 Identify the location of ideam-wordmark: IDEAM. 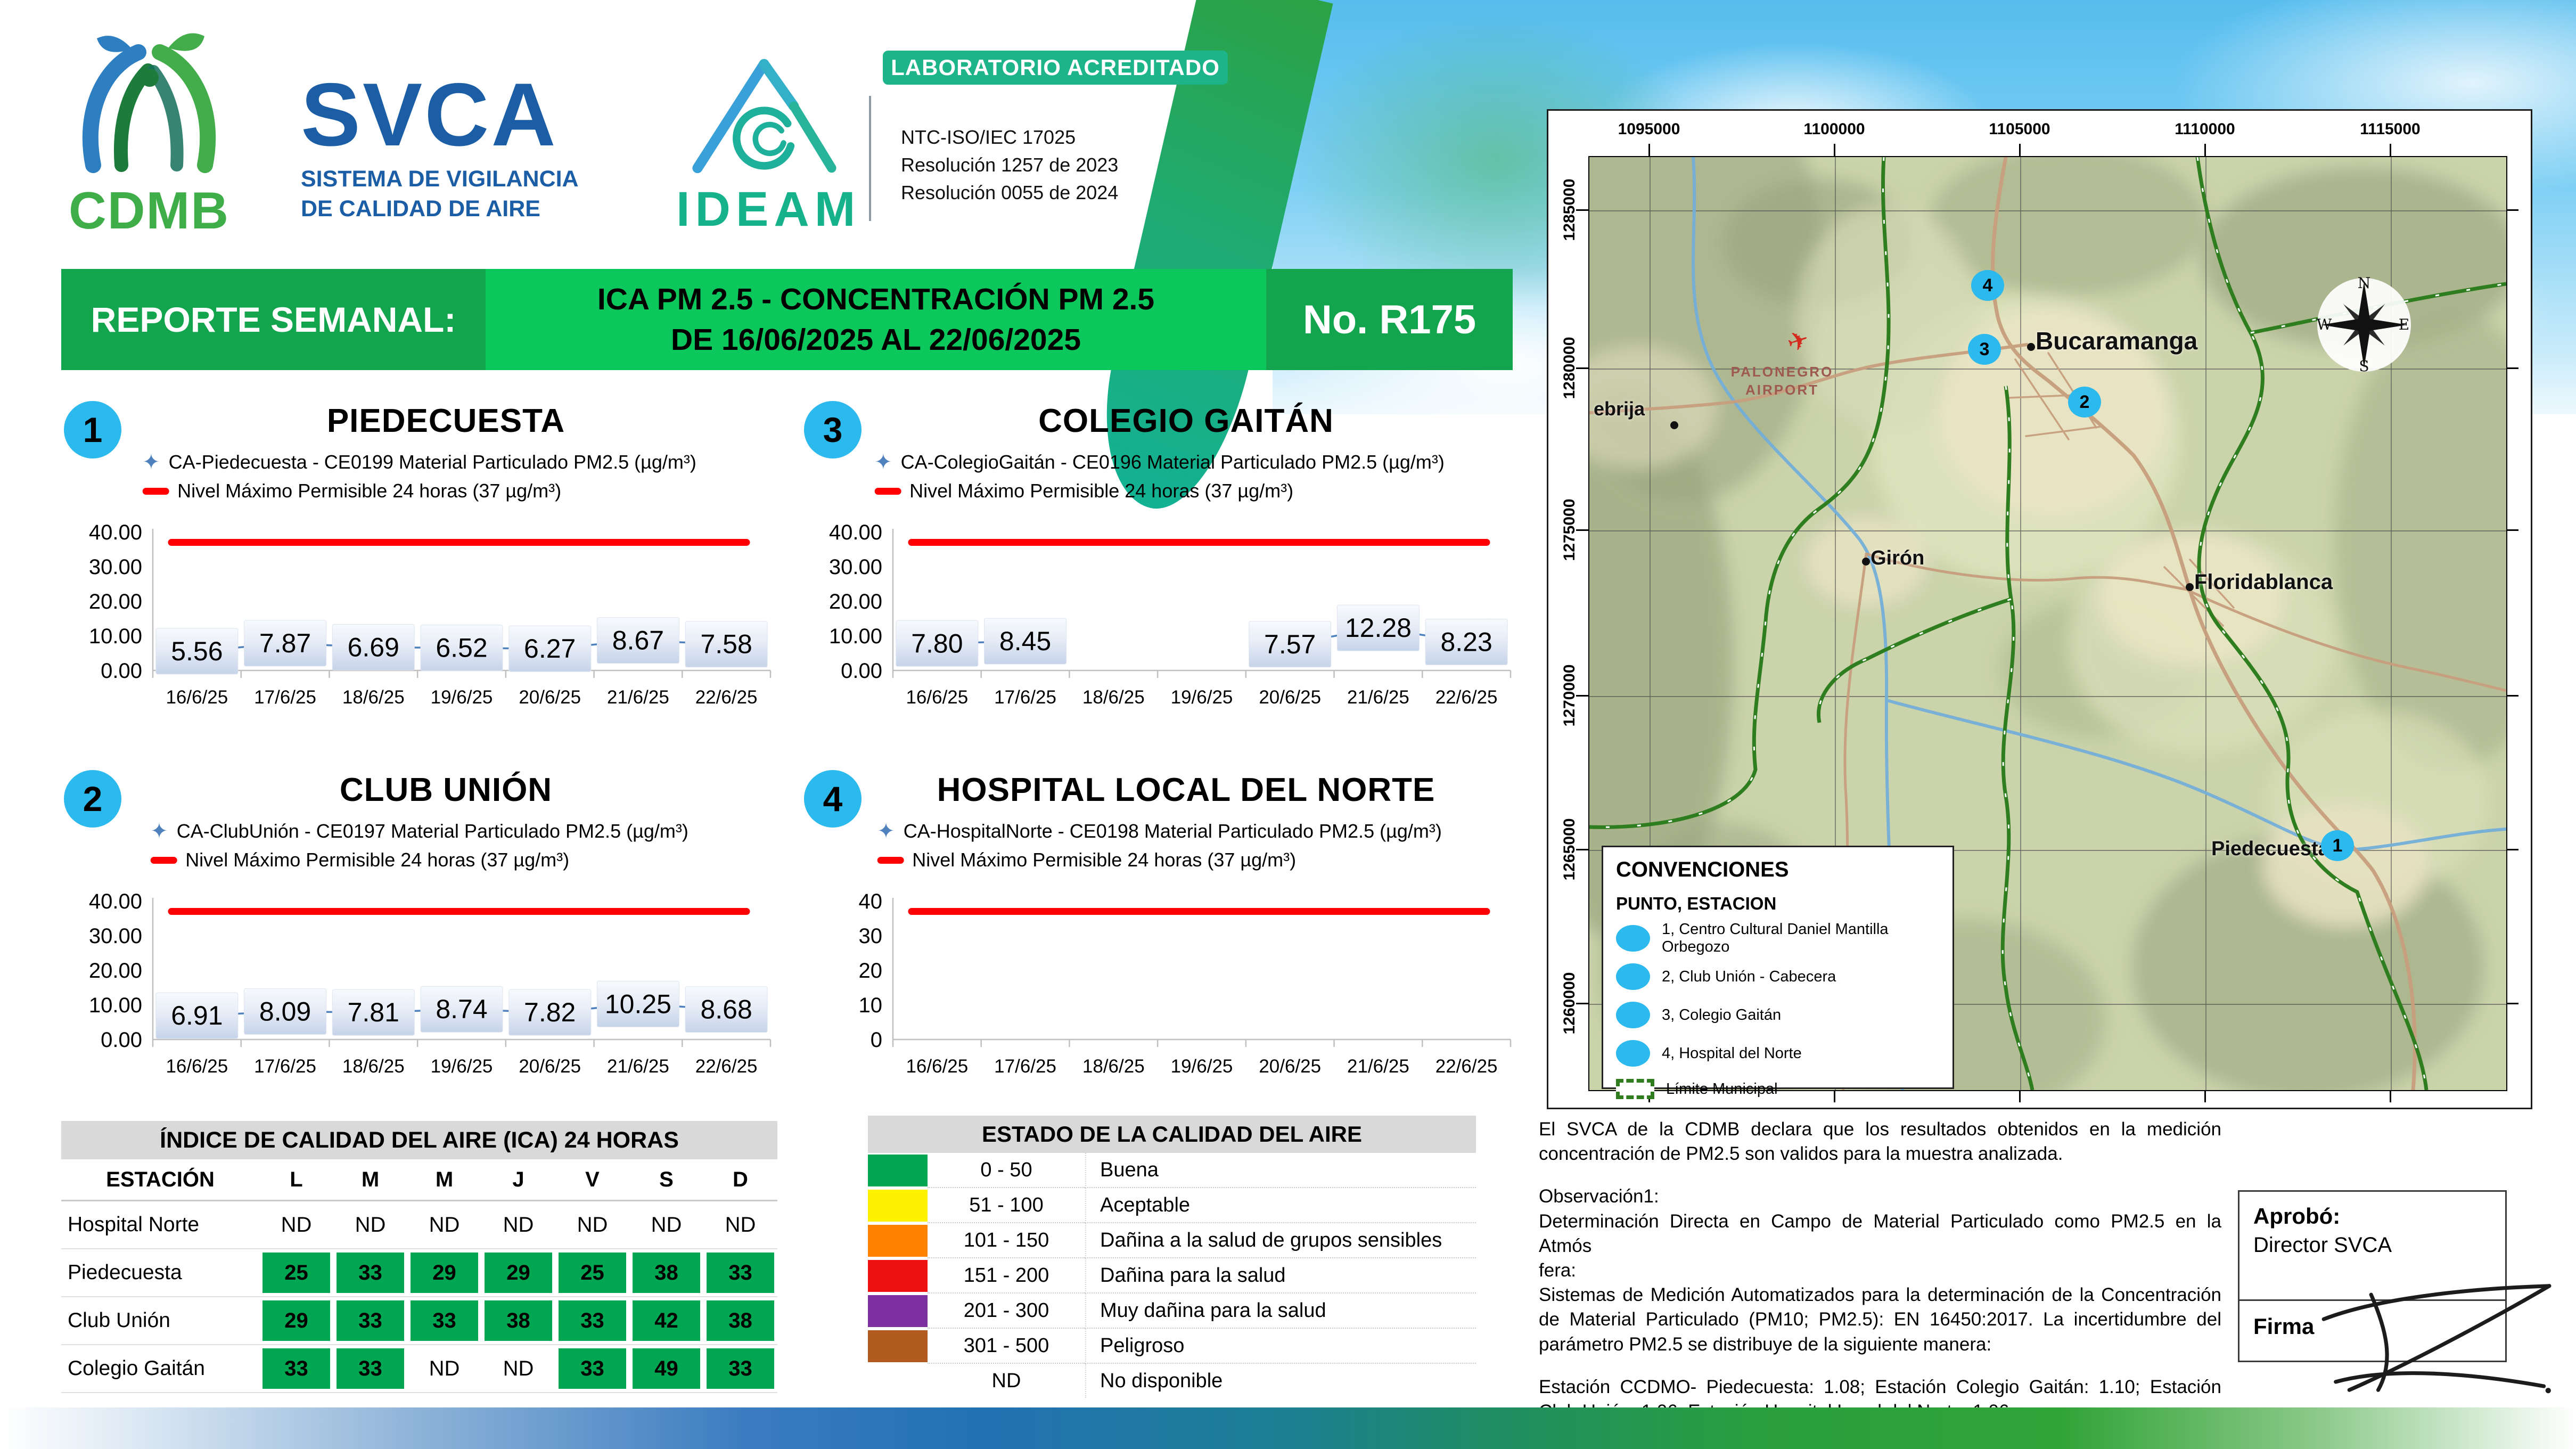
(768, 209).